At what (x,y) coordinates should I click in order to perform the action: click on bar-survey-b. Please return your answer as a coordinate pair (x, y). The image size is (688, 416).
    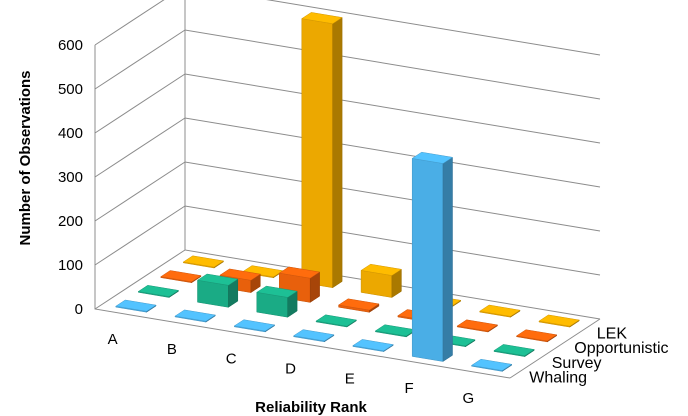
    Looking at the image, I should click on (217, 290).